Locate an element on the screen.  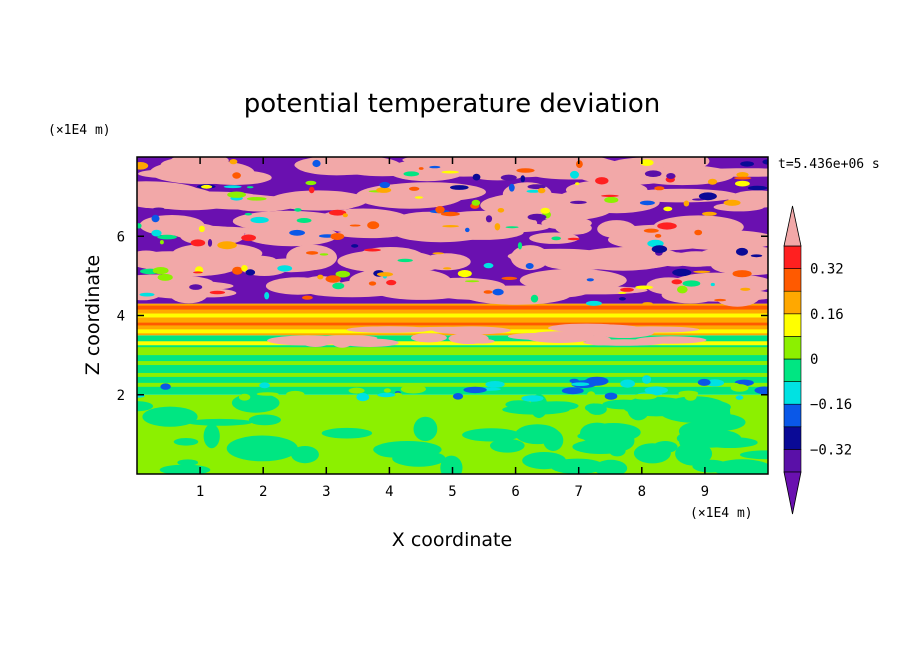
colorbar-label: 0.16 is located at coordinates (827, 315).